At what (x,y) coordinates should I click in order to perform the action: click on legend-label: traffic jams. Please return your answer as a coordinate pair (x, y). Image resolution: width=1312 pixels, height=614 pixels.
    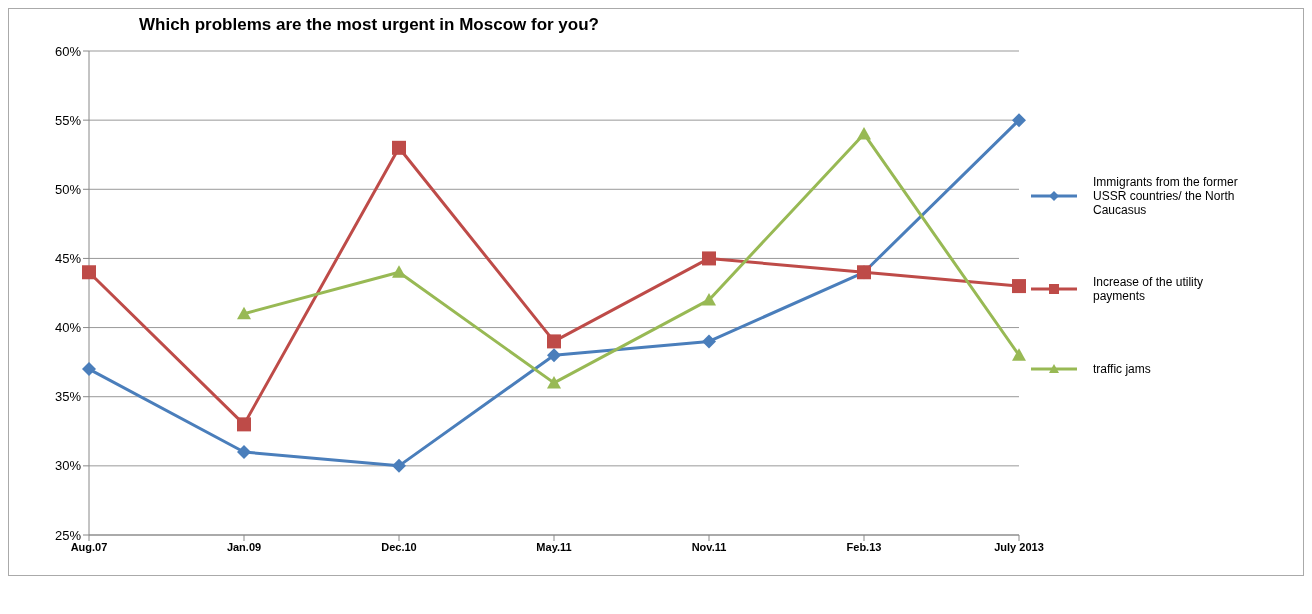
    Looking at the image, I should click on (1122, 369).